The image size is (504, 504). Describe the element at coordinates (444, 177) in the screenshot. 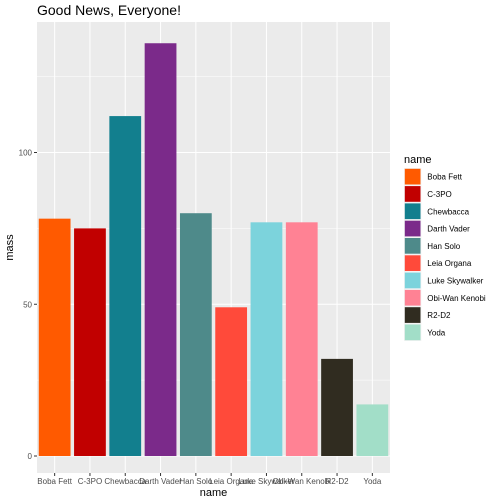

I see `legend-label: Boba Fett` at that location.